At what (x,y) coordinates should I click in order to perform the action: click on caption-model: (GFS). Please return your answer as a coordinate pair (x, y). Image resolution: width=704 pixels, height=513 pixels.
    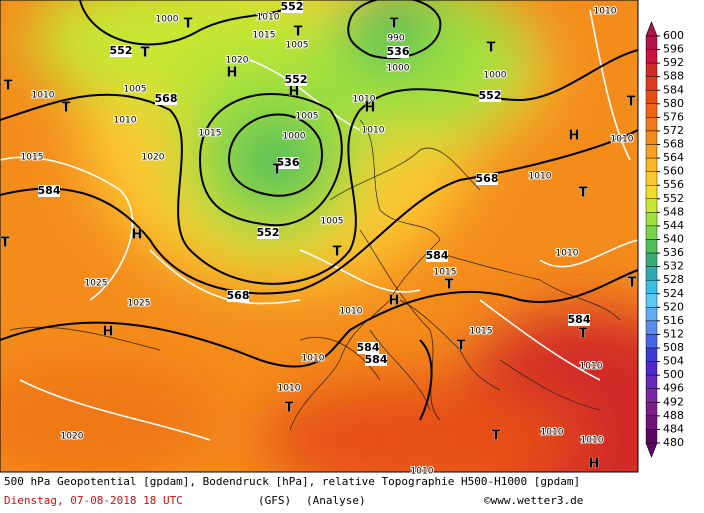
    Looking at the image, I should click on (274, 500).